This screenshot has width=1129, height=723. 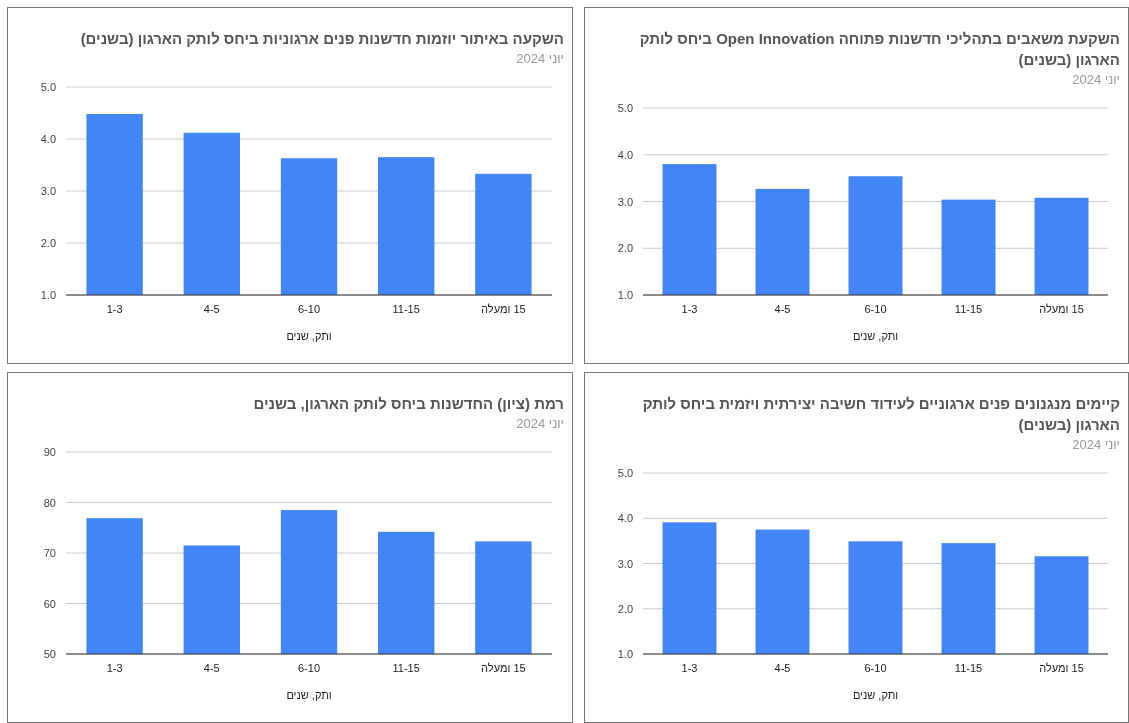 What do you see at coordinates (408, 404) in the screenshot?
I see `chart-title: רמת (ציון) החדשנות ביחס לותק הארגון, בשנים` at bounding box center [408, 404].